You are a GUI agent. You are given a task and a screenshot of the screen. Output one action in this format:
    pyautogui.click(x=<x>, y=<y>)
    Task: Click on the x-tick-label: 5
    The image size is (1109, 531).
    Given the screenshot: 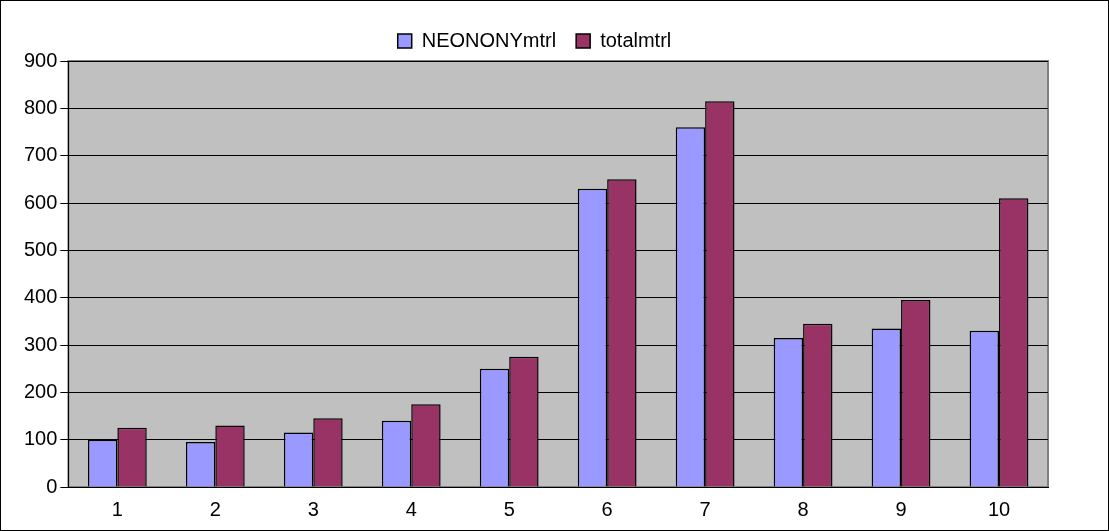 What is the action you would take?
    pyautogui.click(x=509, y=508)
    